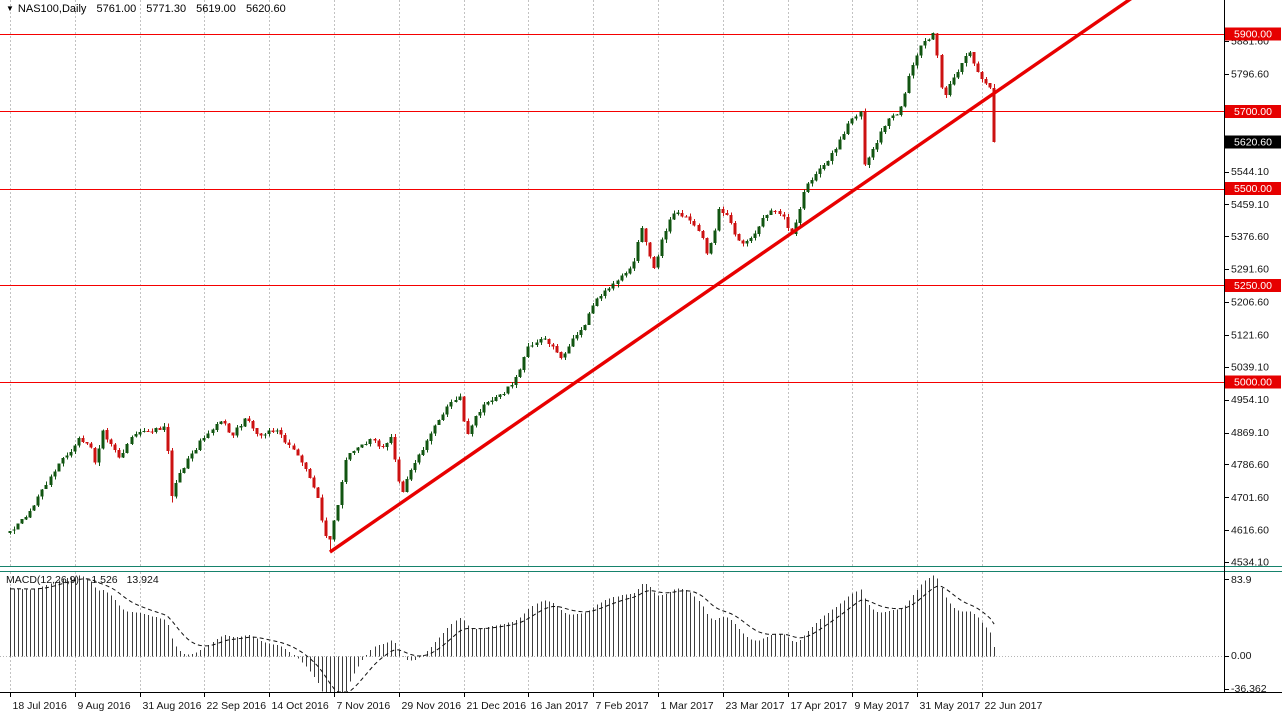  Describe the element at coordinates (497, 706) in the screenshot. I see `date-axis-label: 21 Dec 2016` at that location.